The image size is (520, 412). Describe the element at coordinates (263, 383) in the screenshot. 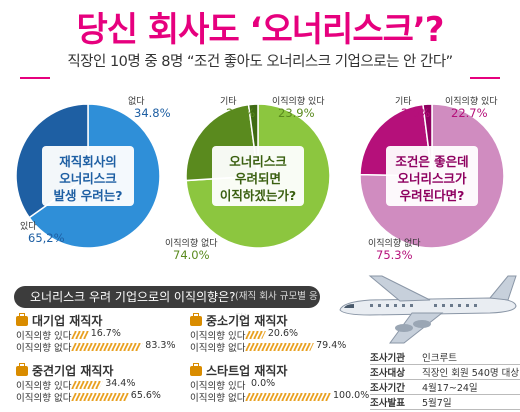

I see `bar-value-label: 0.0%` at that location.